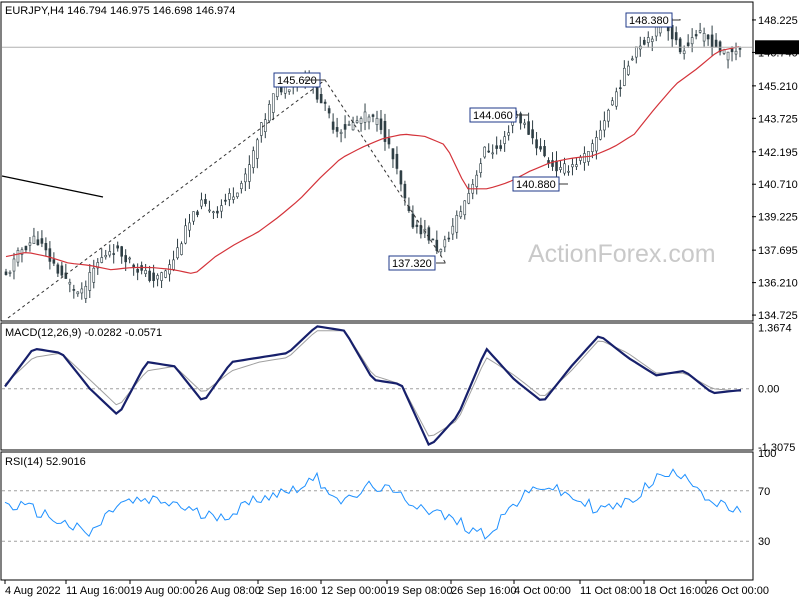  Describe the element at coordinates (536, 185) in the screenshot. I see `price-label: 140.880` at that location.